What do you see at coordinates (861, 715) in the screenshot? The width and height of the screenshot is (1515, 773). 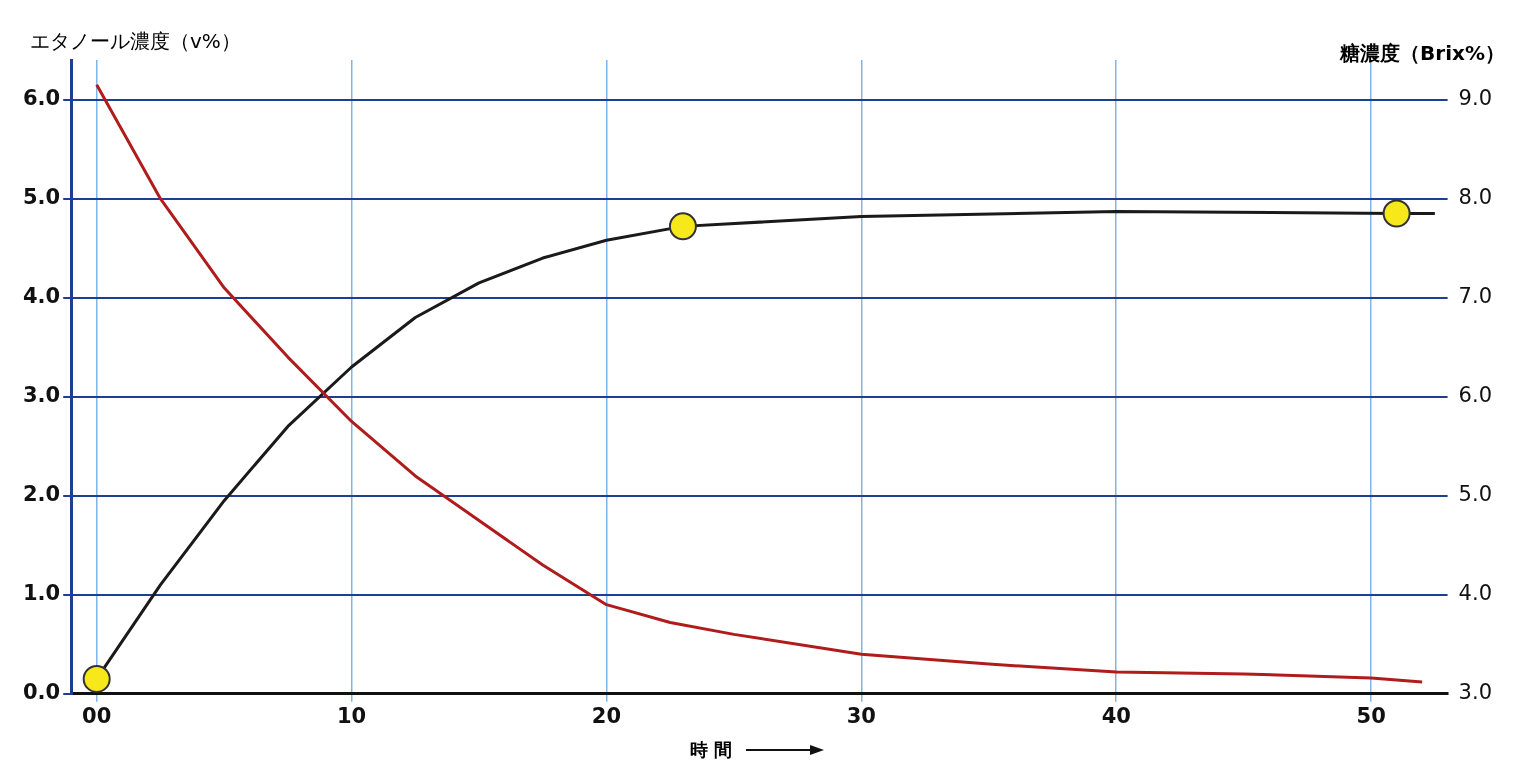 I see `x-tick-label: 30` at bounding box center [861, 715].